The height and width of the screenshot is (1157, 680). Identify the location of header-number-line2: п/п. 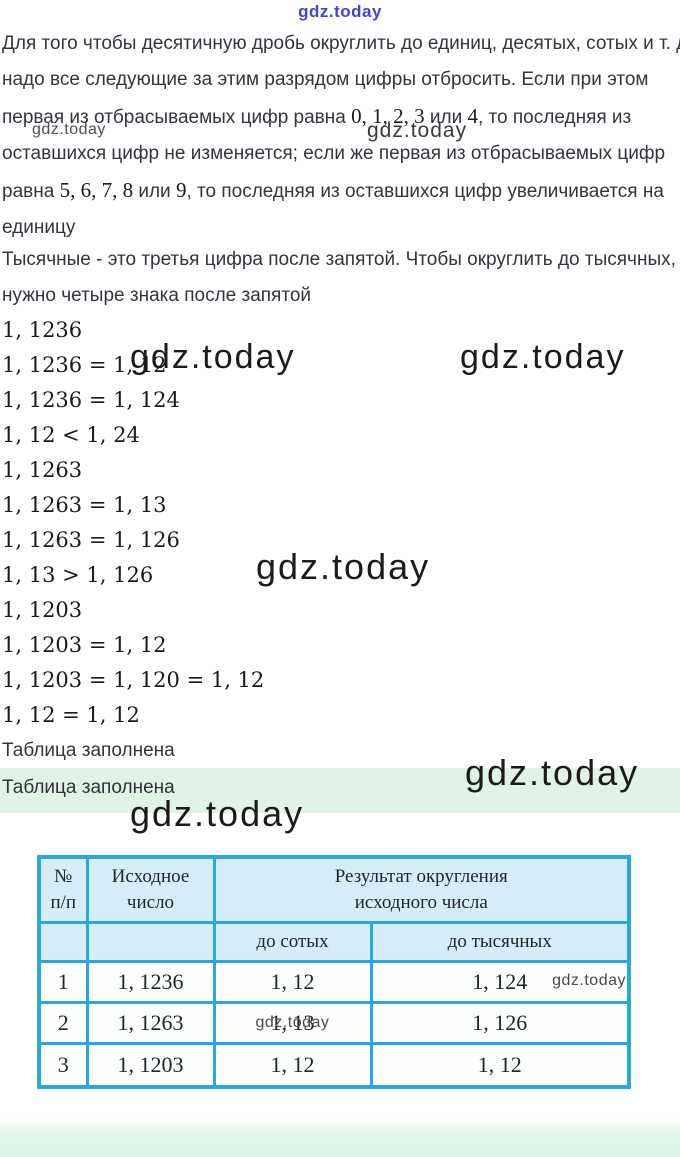
(63, 902).